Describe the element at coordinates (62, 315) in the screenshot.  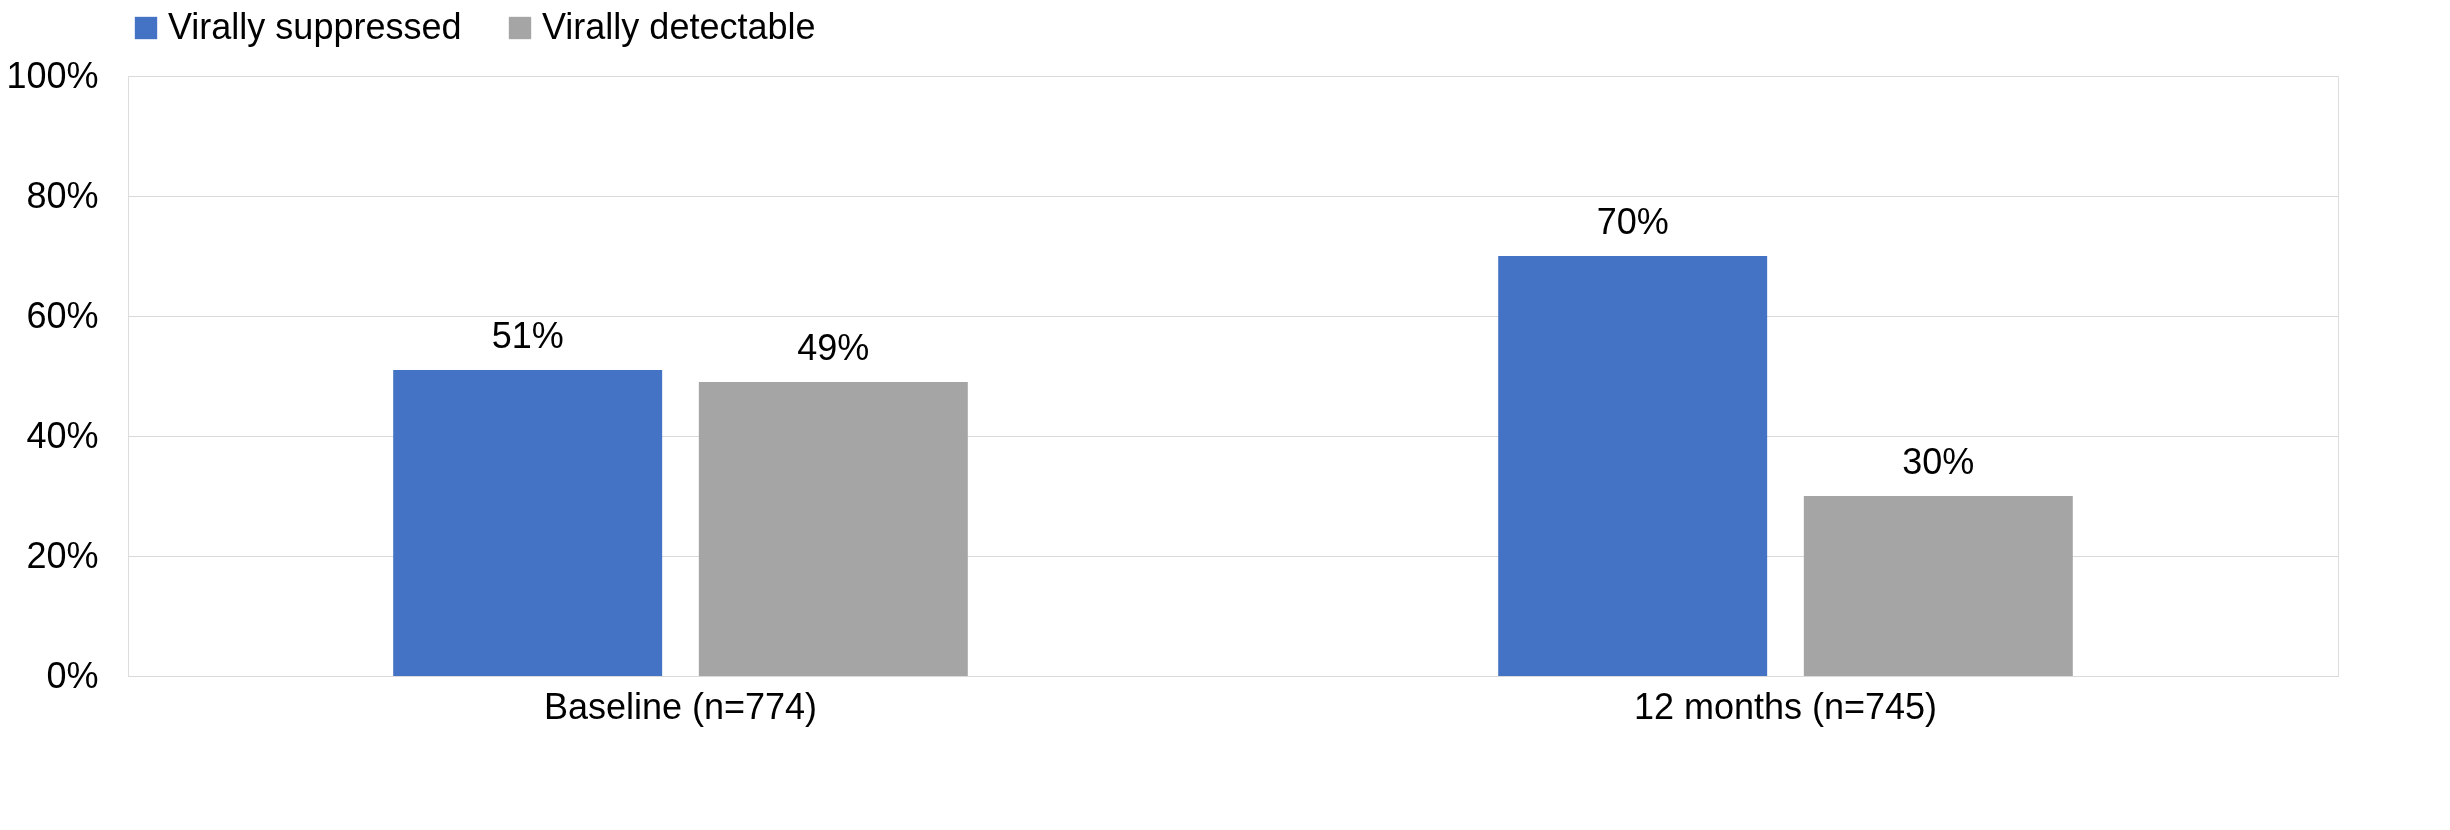
I see `y-tick-label: 60%` at that location.